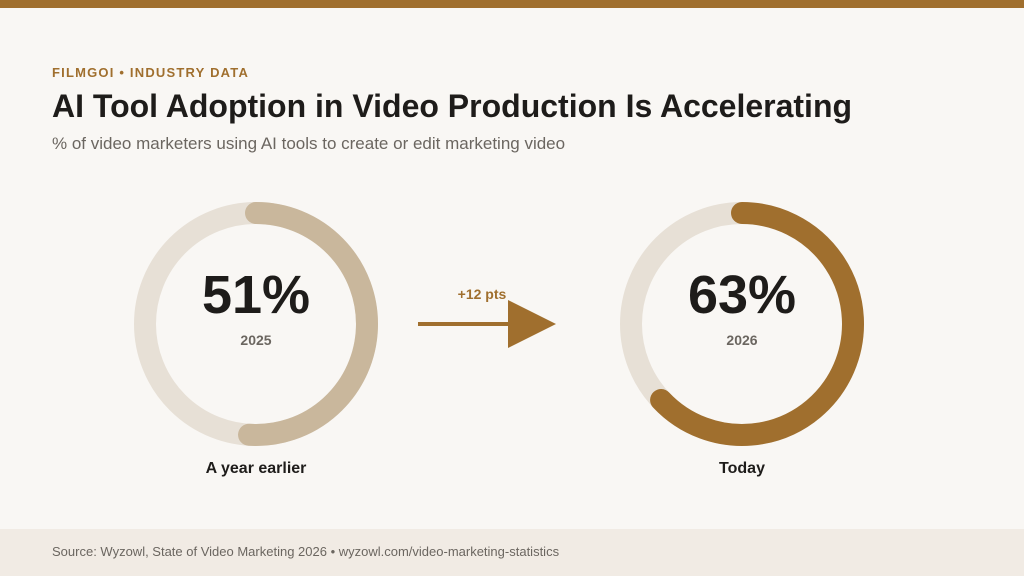 This screenshot has height=576, width=1024. I want to click on donut-track-2026, so click(742, 324).